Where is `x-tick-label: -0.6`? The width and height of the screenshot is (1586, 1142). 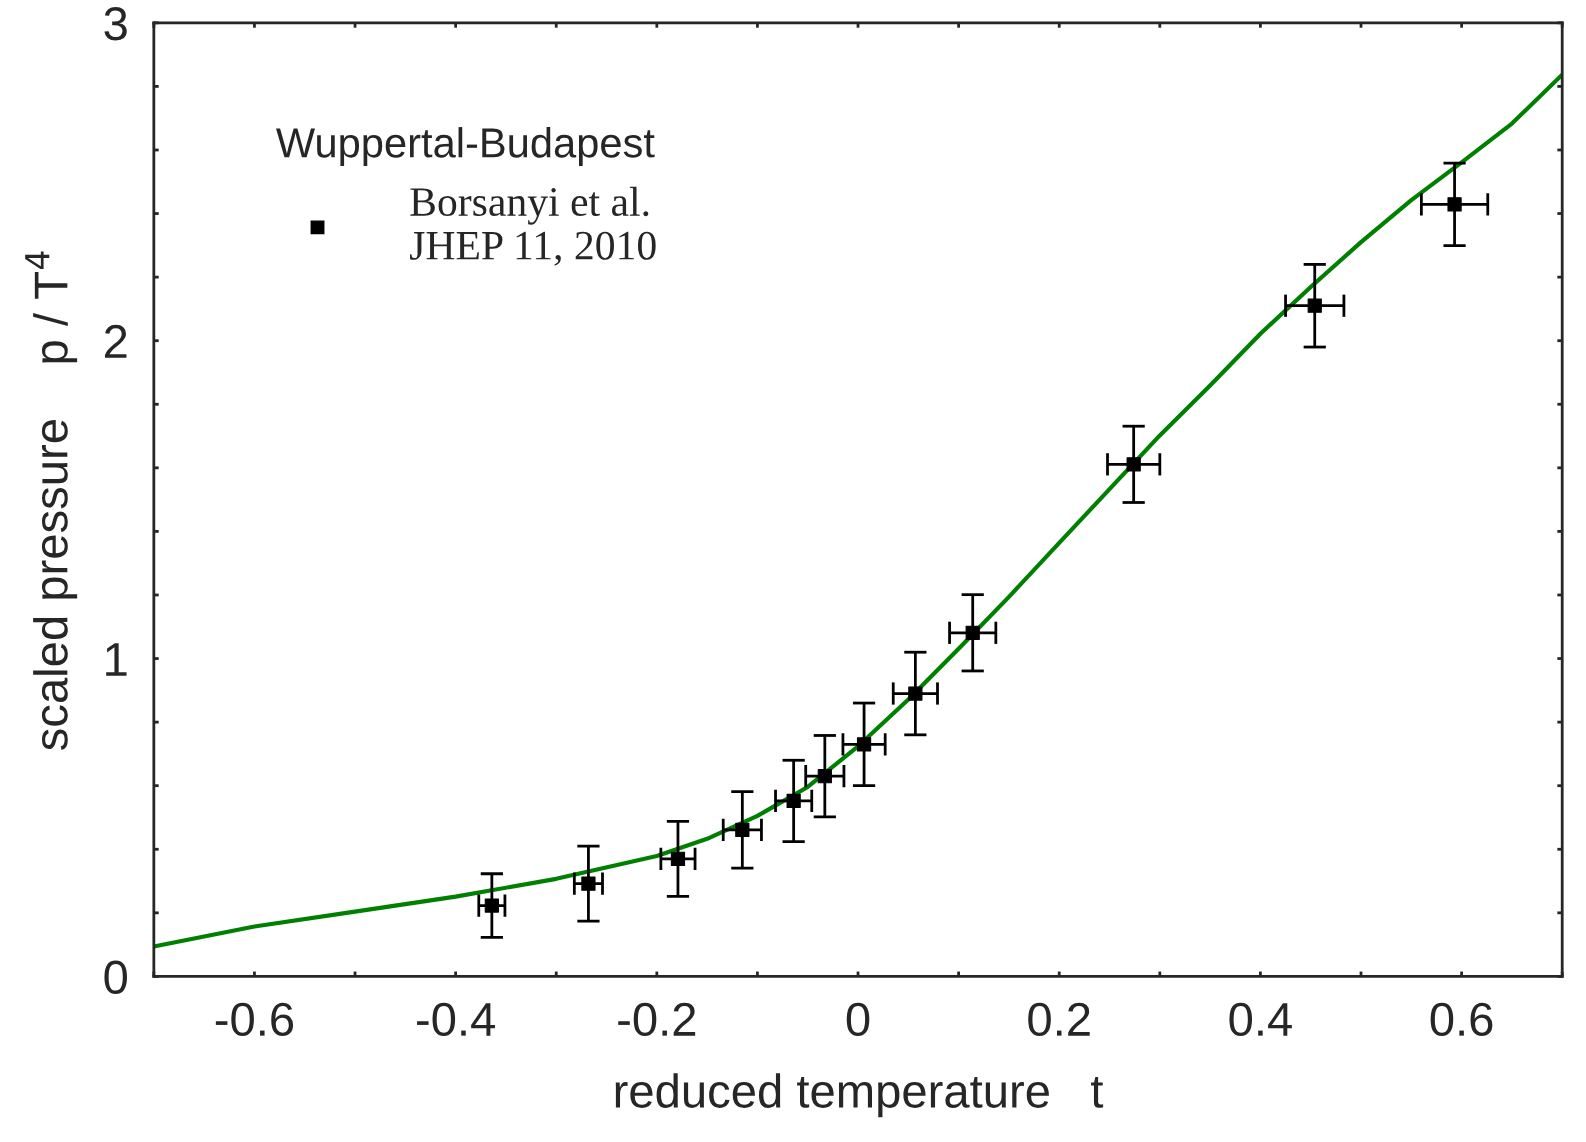
x-tick-label: -0.6 is located at coordinates (254, 1019).